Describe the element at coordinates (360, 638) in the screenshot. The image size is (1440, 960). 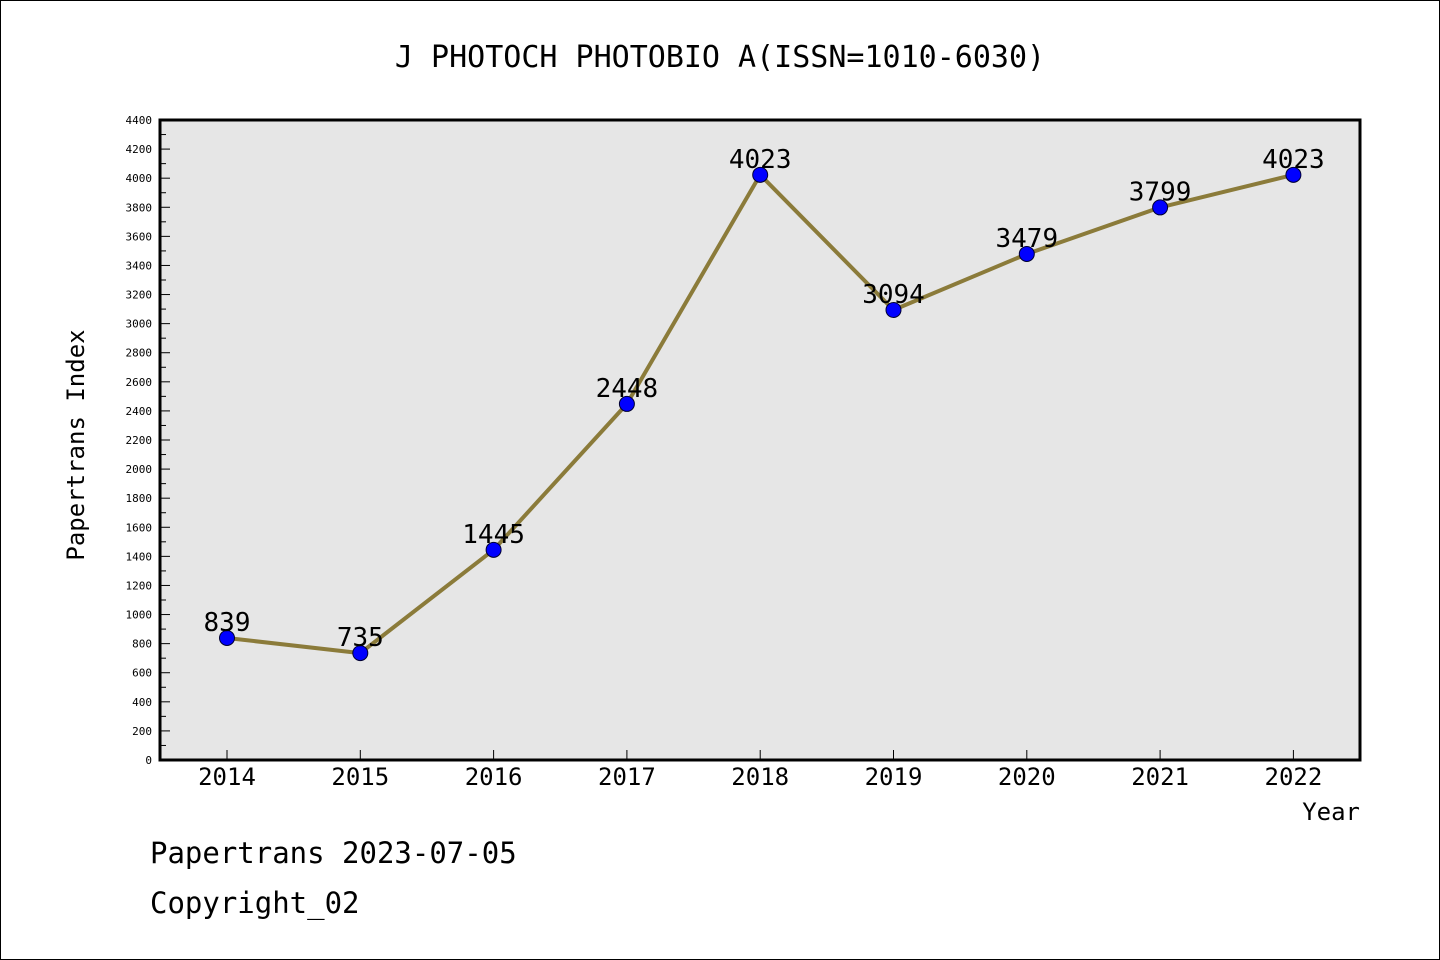
I see `data-label: 735` at that location.